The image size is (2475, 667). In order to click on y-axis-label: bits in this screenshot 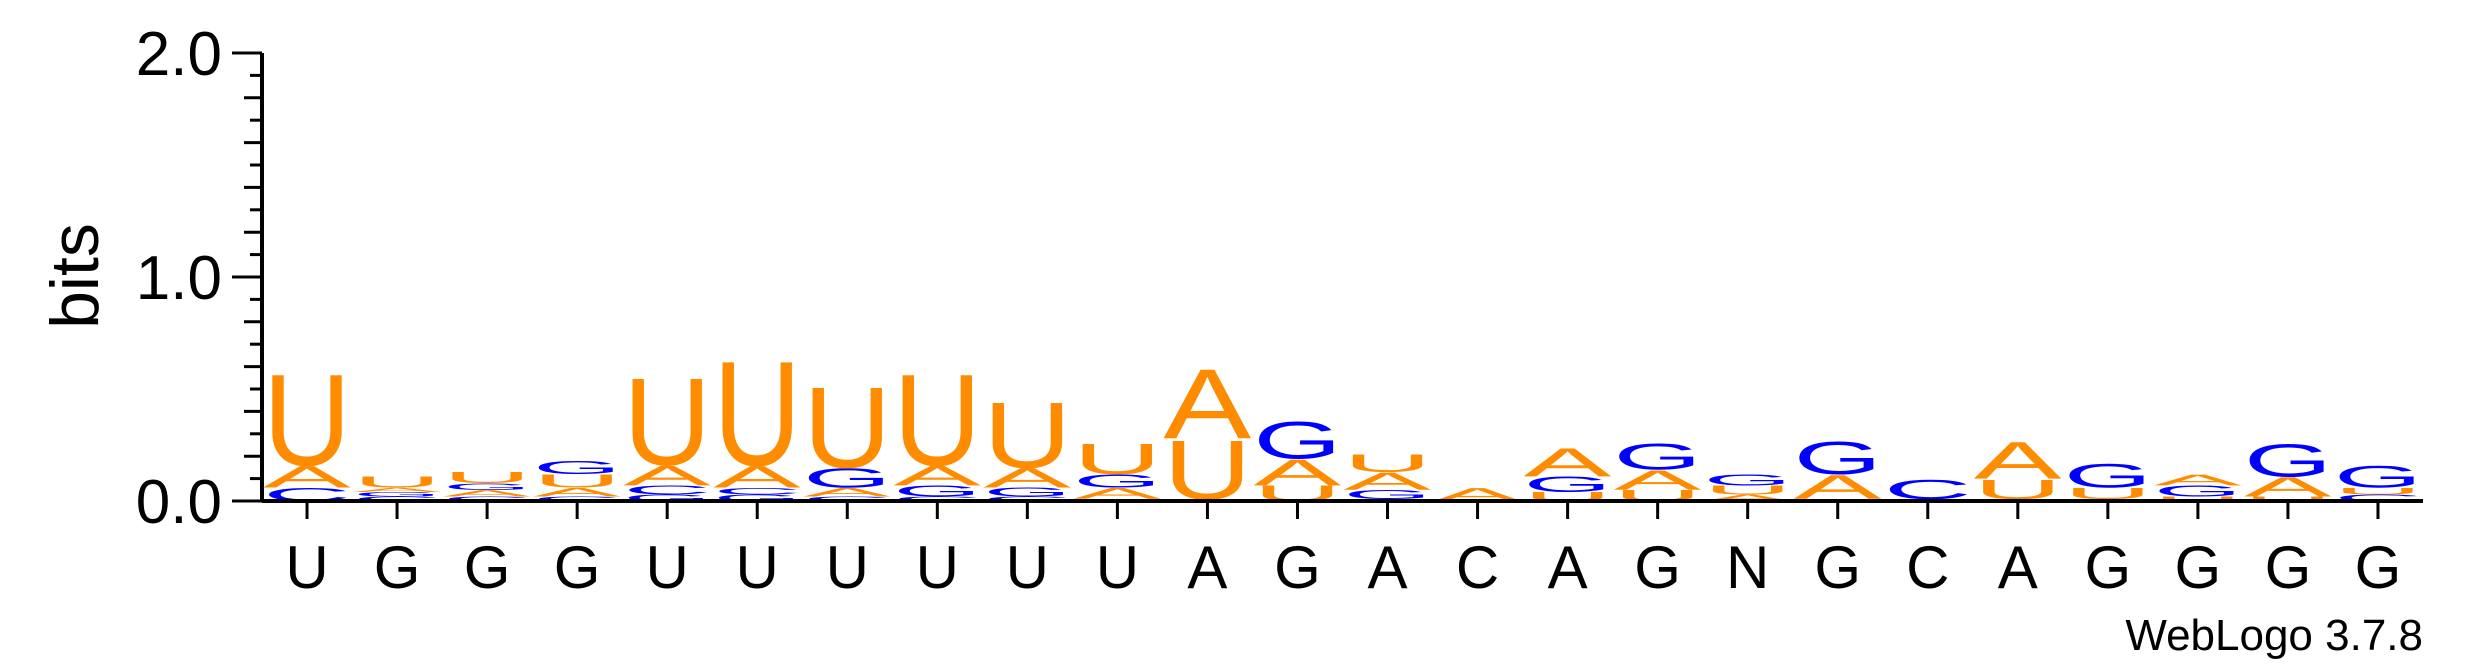, I will do `click(75, 276)`.